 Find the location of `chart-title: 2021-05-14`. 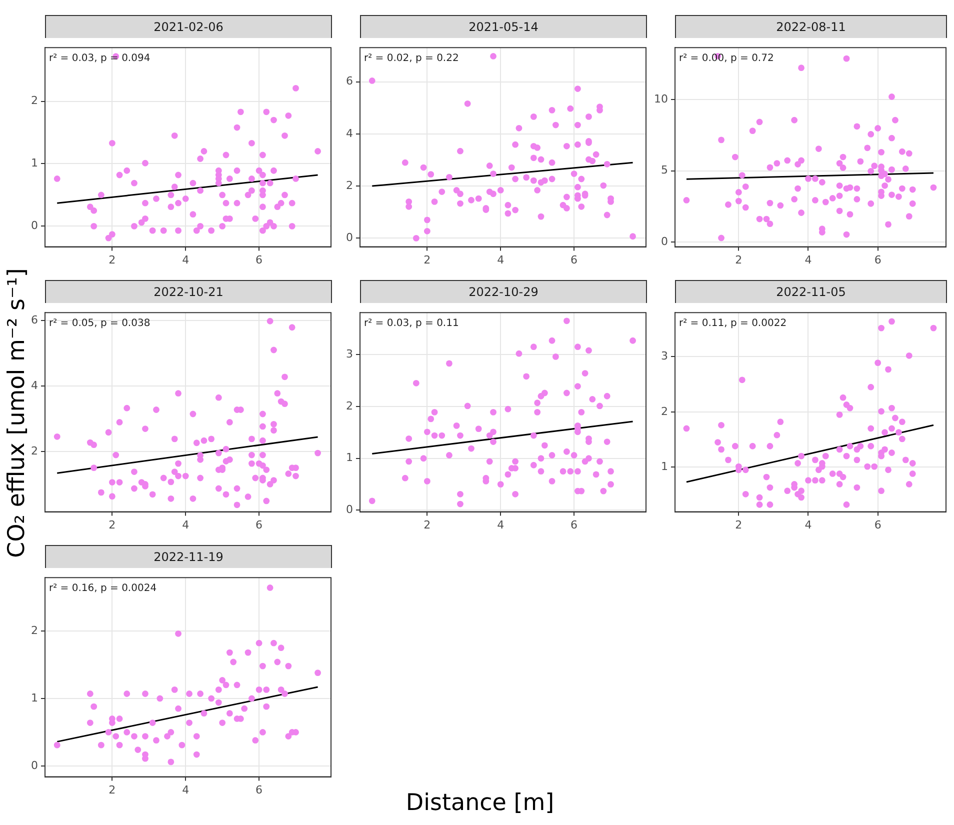

chart-title: 2021-05-14 is located at coordinates (503, 26).